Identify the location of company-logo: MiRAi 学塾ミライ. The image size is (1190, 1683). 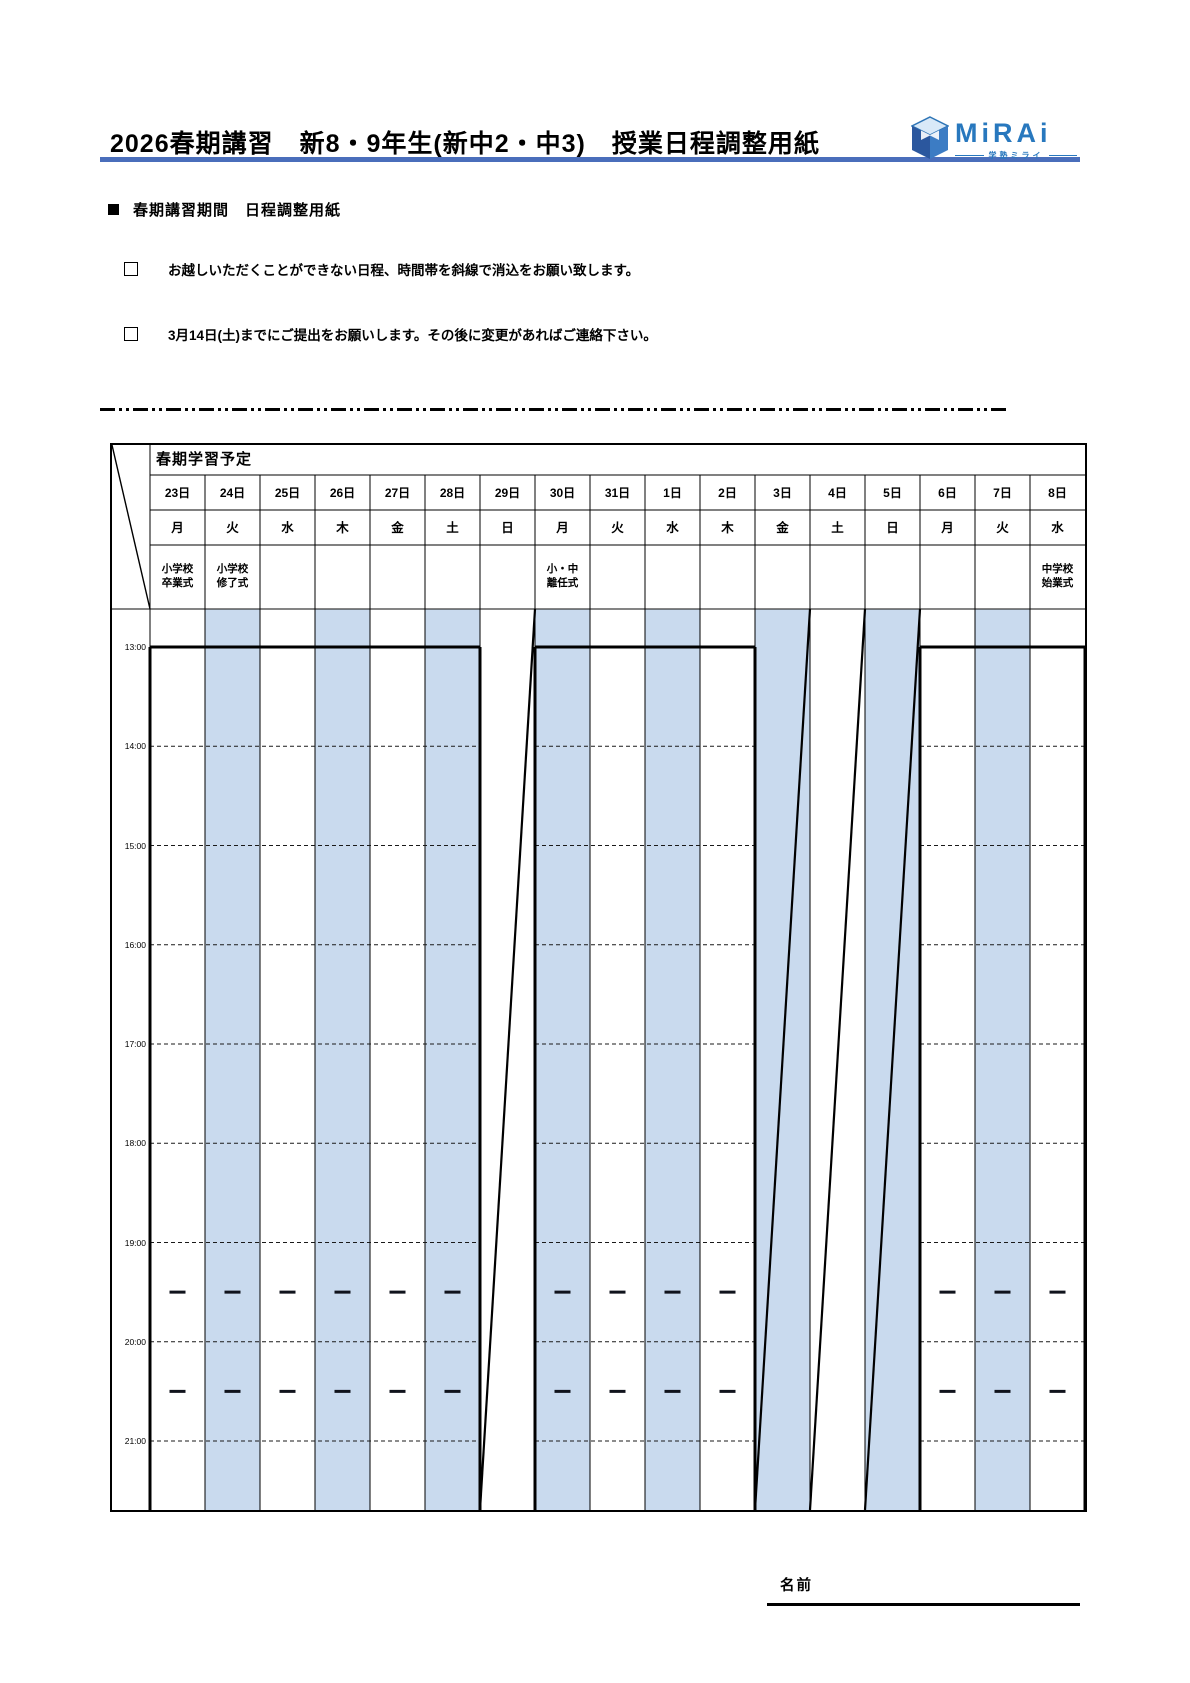
(995, 138).